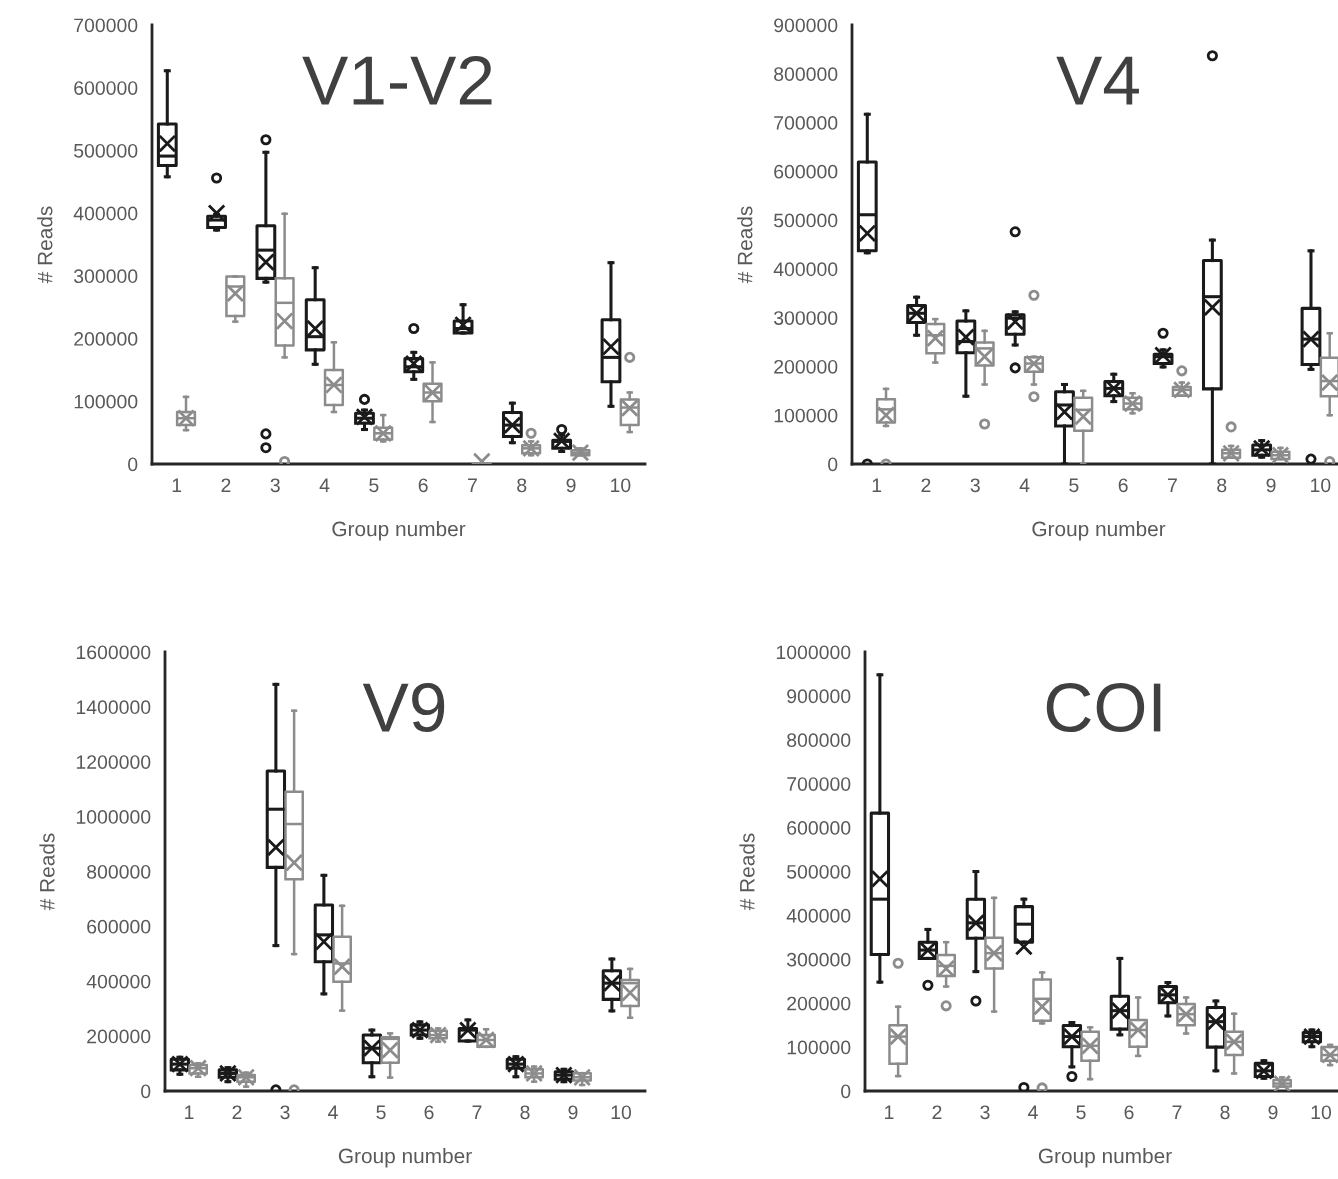  What do you see at coordinates (113, 762) in the screenshot?
I see `y-tick-label: 1200000` at bounding box center [113, 762].